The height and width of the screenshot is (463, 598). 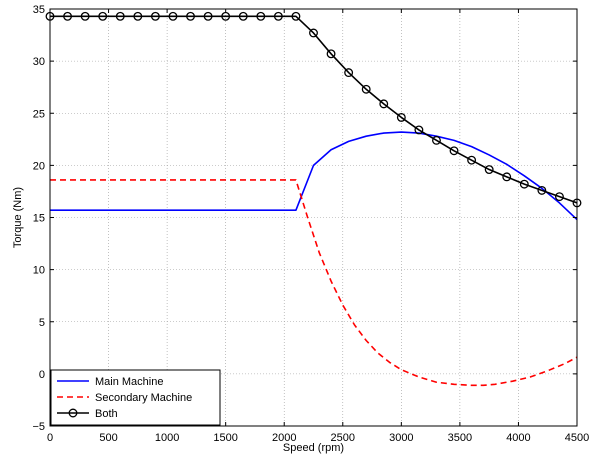 What do you see at coordinates (39, 271) in the screenshot?
I see `y-tick-label: 10` at bounding box center [39, 271].